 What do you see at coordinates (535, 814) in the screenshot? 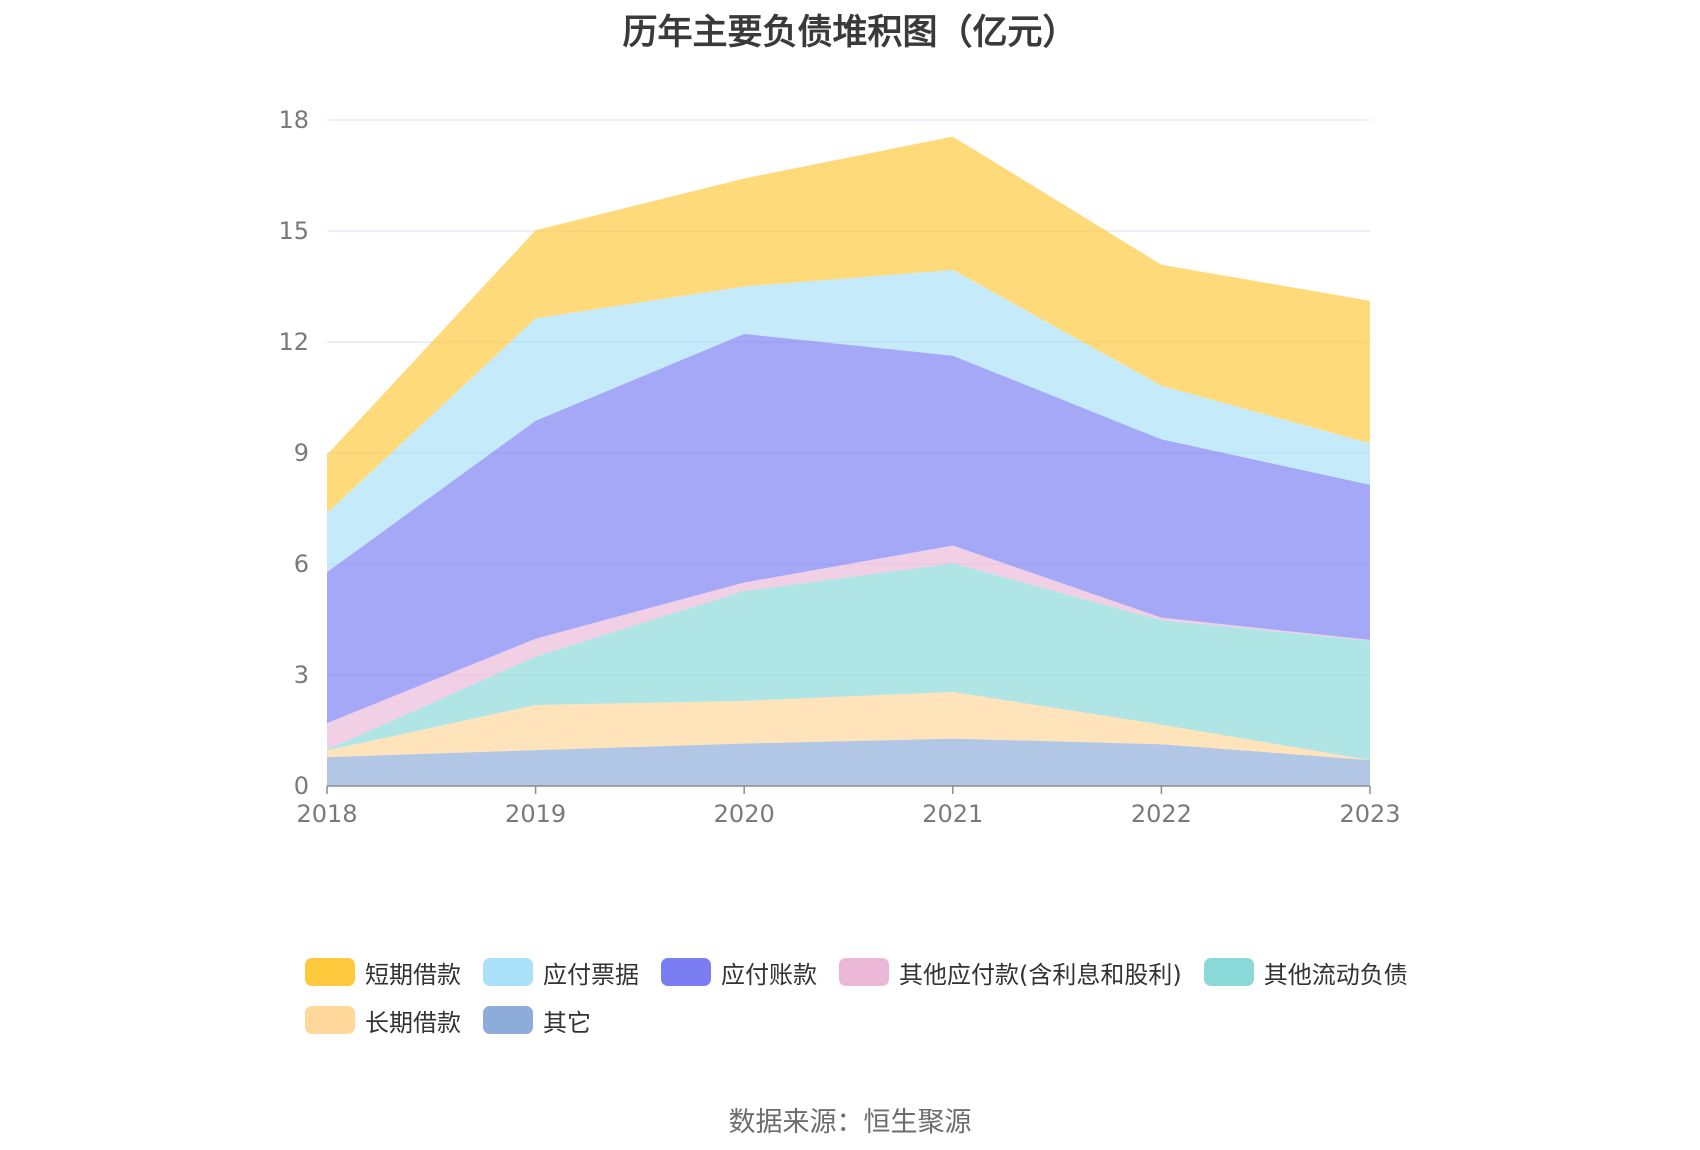
I see `x-tick-label: 2019` at bounding box center [535, 814].